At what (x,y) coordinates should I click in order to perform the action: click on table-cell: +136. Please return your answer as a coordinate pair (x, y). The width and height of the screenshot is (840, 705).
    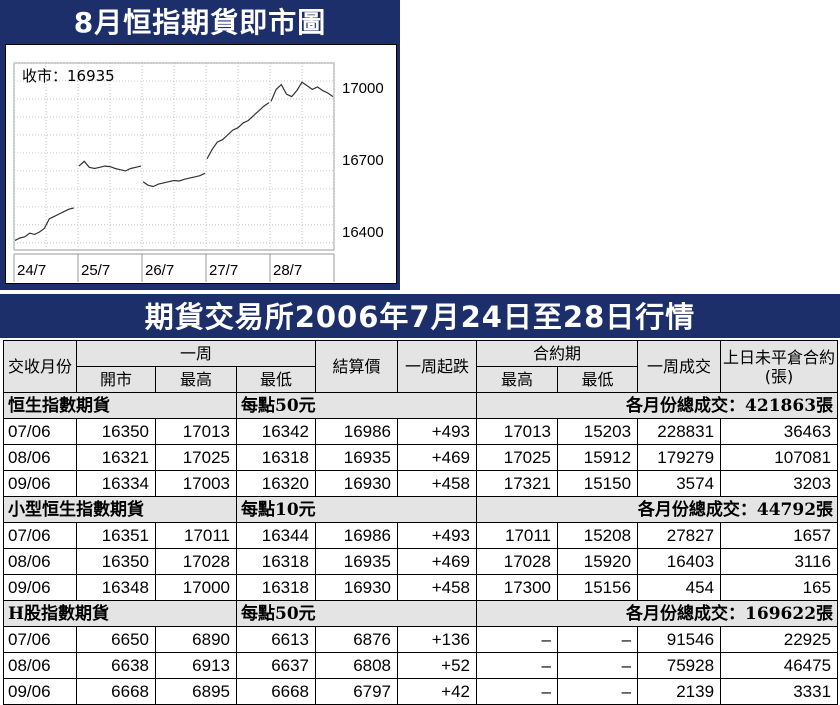
    Looking at the image, I should click on (437, 639).